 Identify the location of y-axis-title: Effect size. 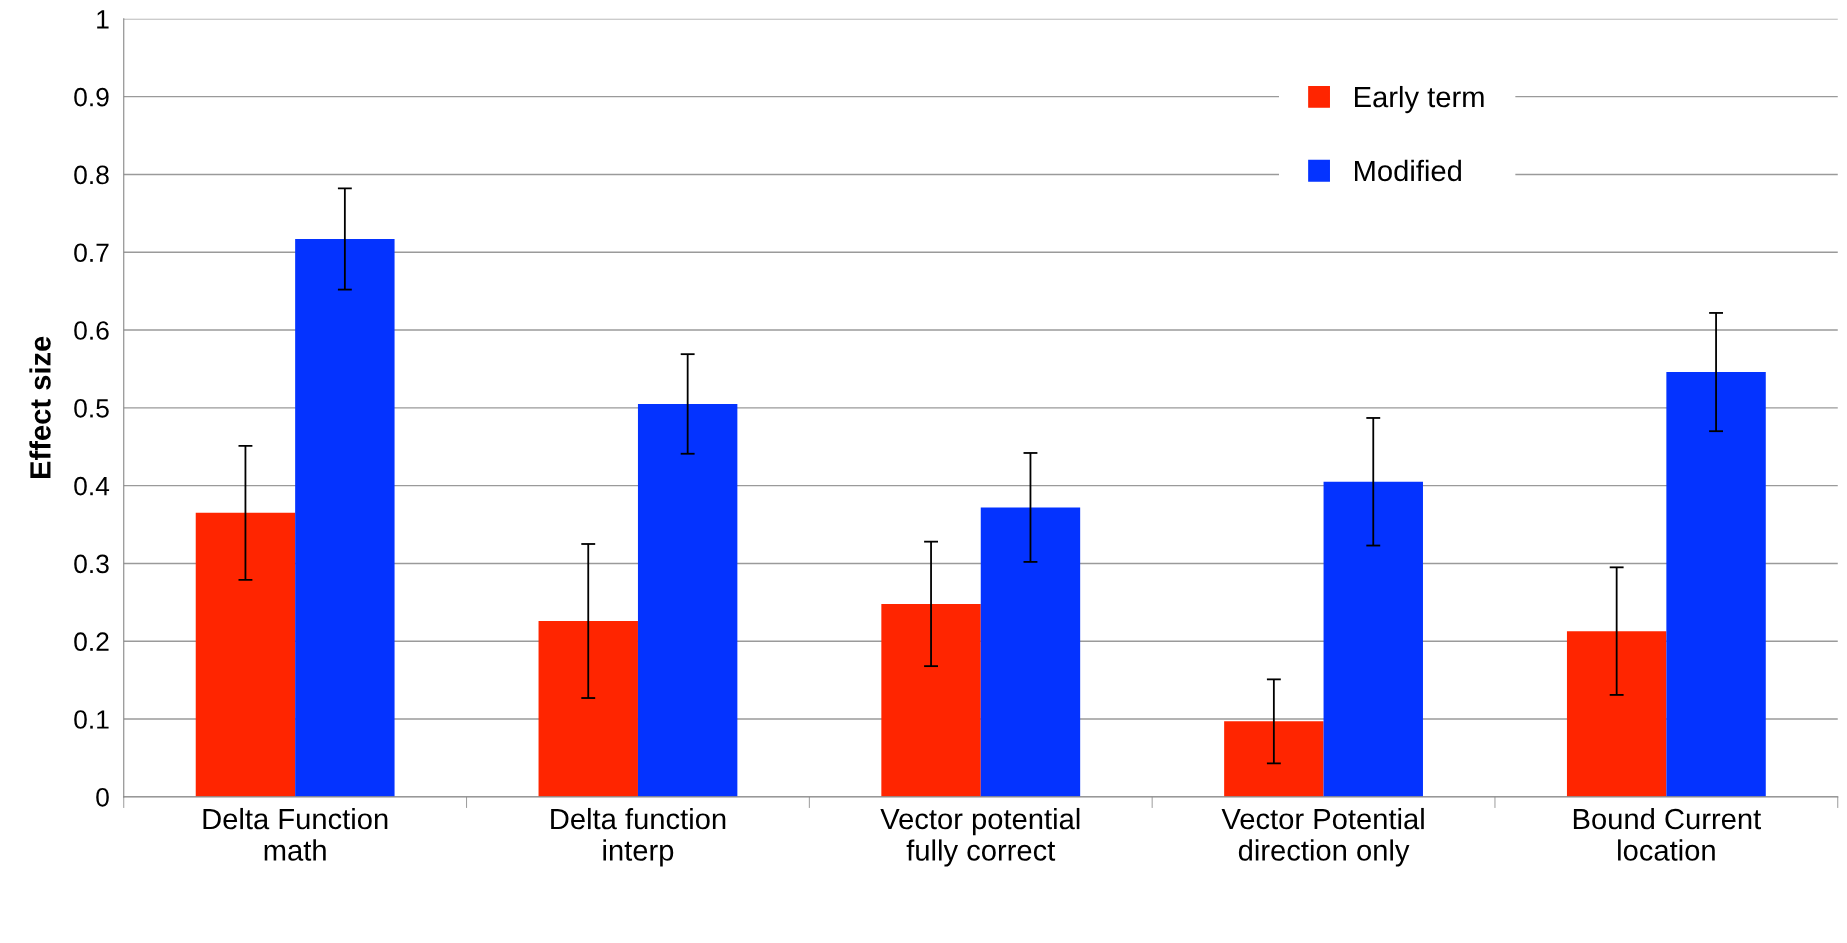
(40, 407).